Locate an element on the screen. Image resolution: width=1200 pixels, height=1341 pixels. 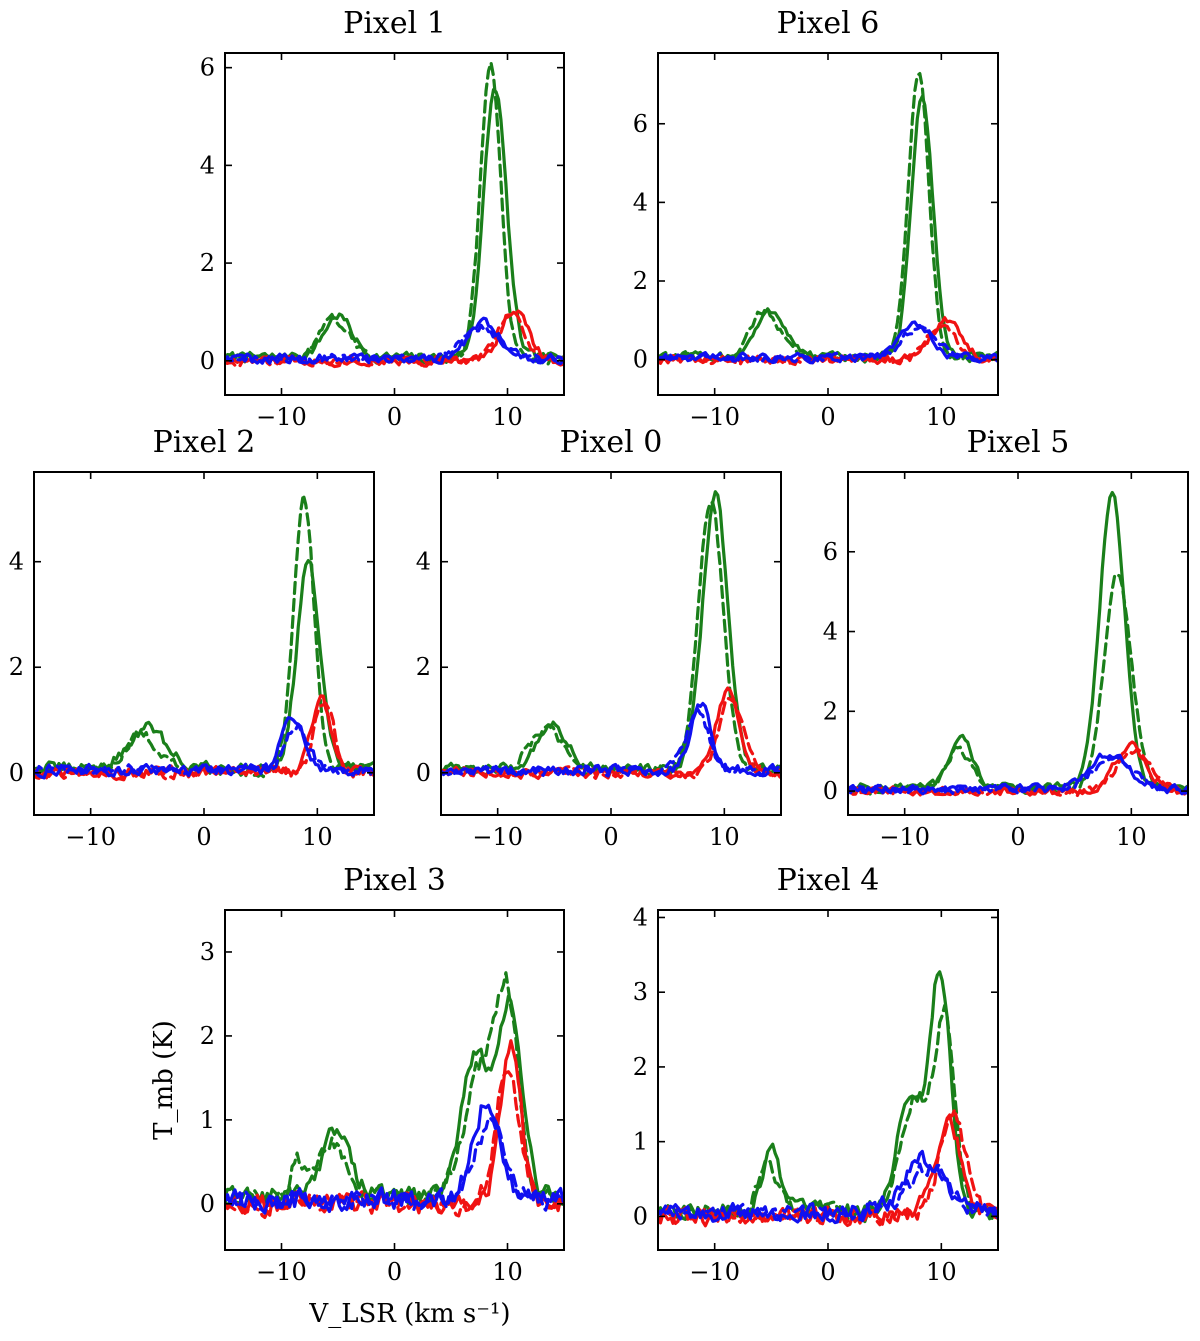
x-axis-label: V_LSR (km s⁻¹) is located at coordinates (409, 1314).